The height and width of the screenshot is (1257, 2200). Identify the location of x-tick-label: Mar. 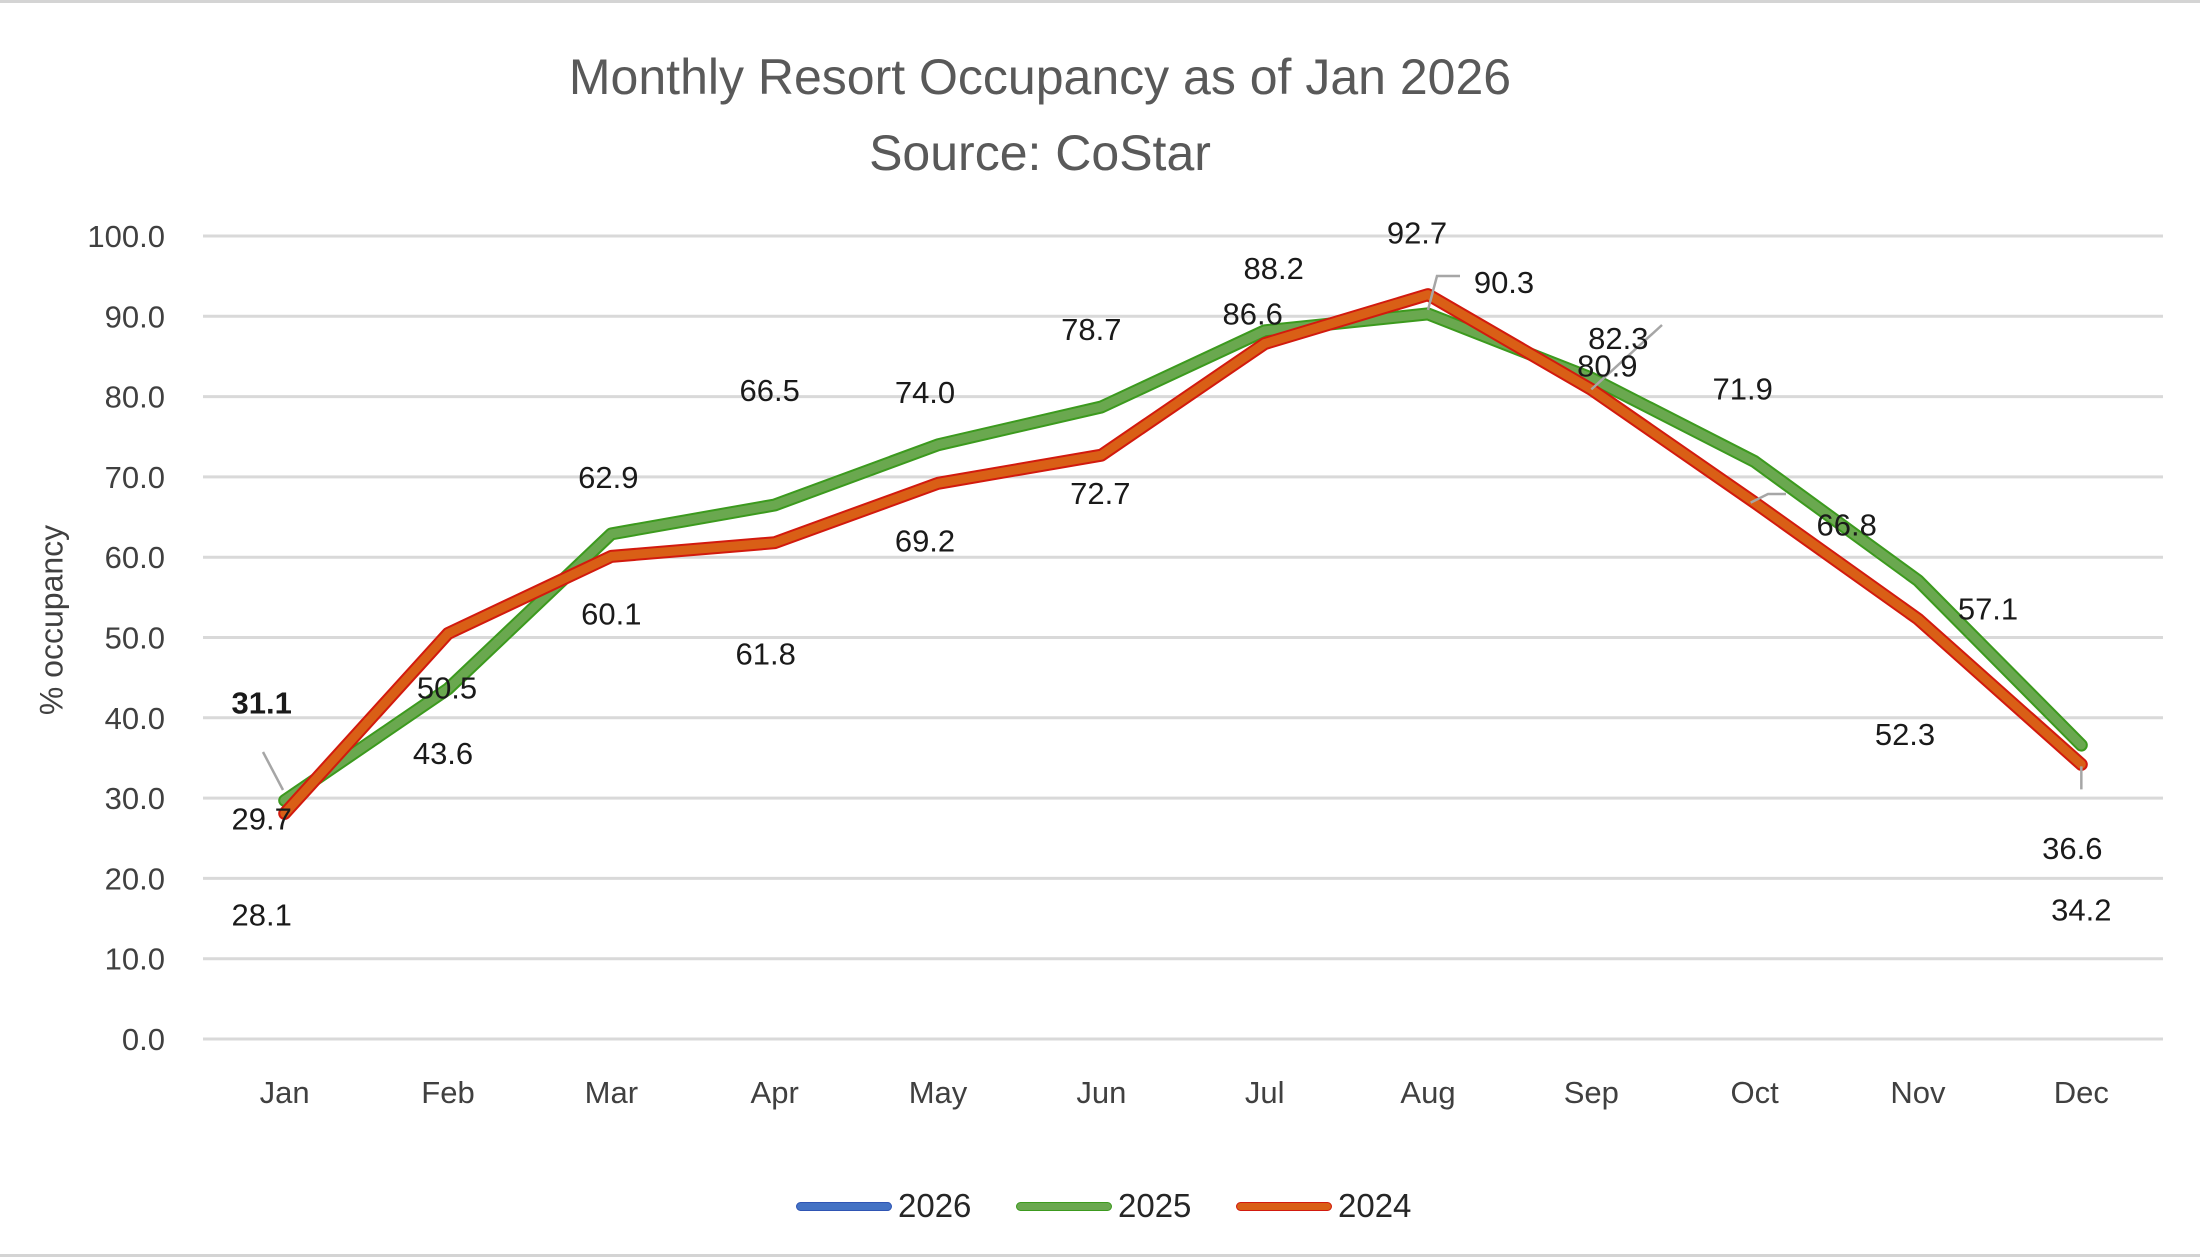
(611, 1092).